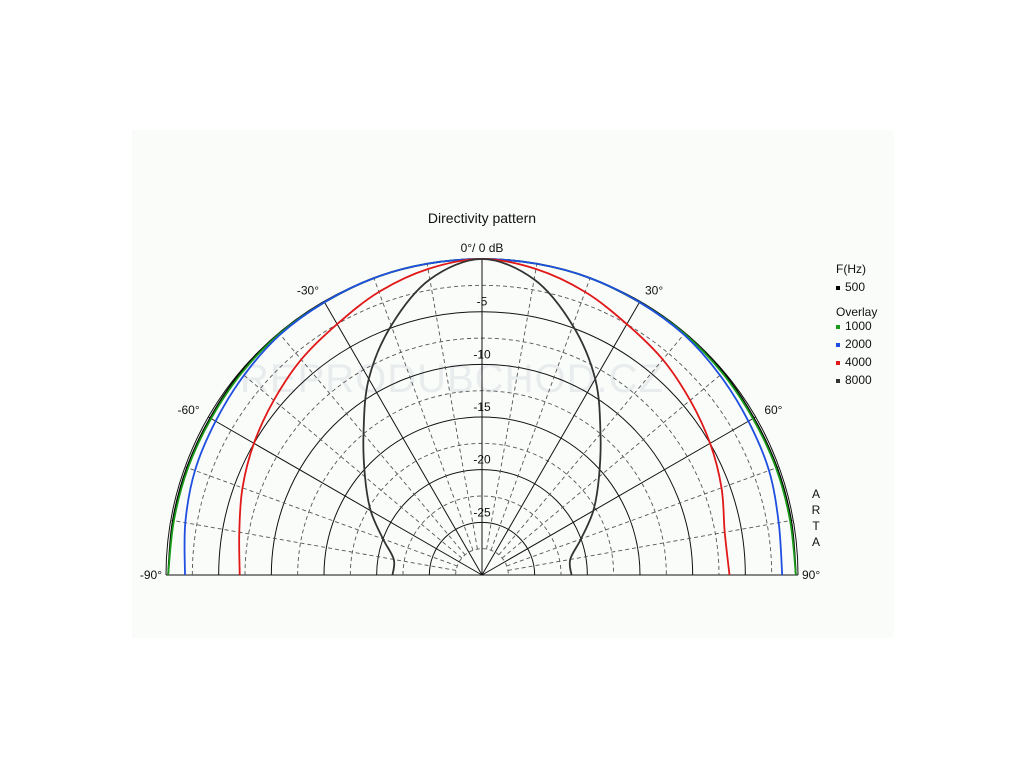 The image size is (1024, 768). What do you see at coordinates (482, 407) in the screenshot?
I see `radial-tick-label: -15` at bounding box center [482, 407].